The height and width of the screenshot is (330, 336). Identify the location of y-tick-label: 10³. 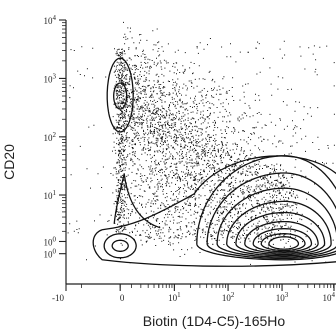
(50, 78).